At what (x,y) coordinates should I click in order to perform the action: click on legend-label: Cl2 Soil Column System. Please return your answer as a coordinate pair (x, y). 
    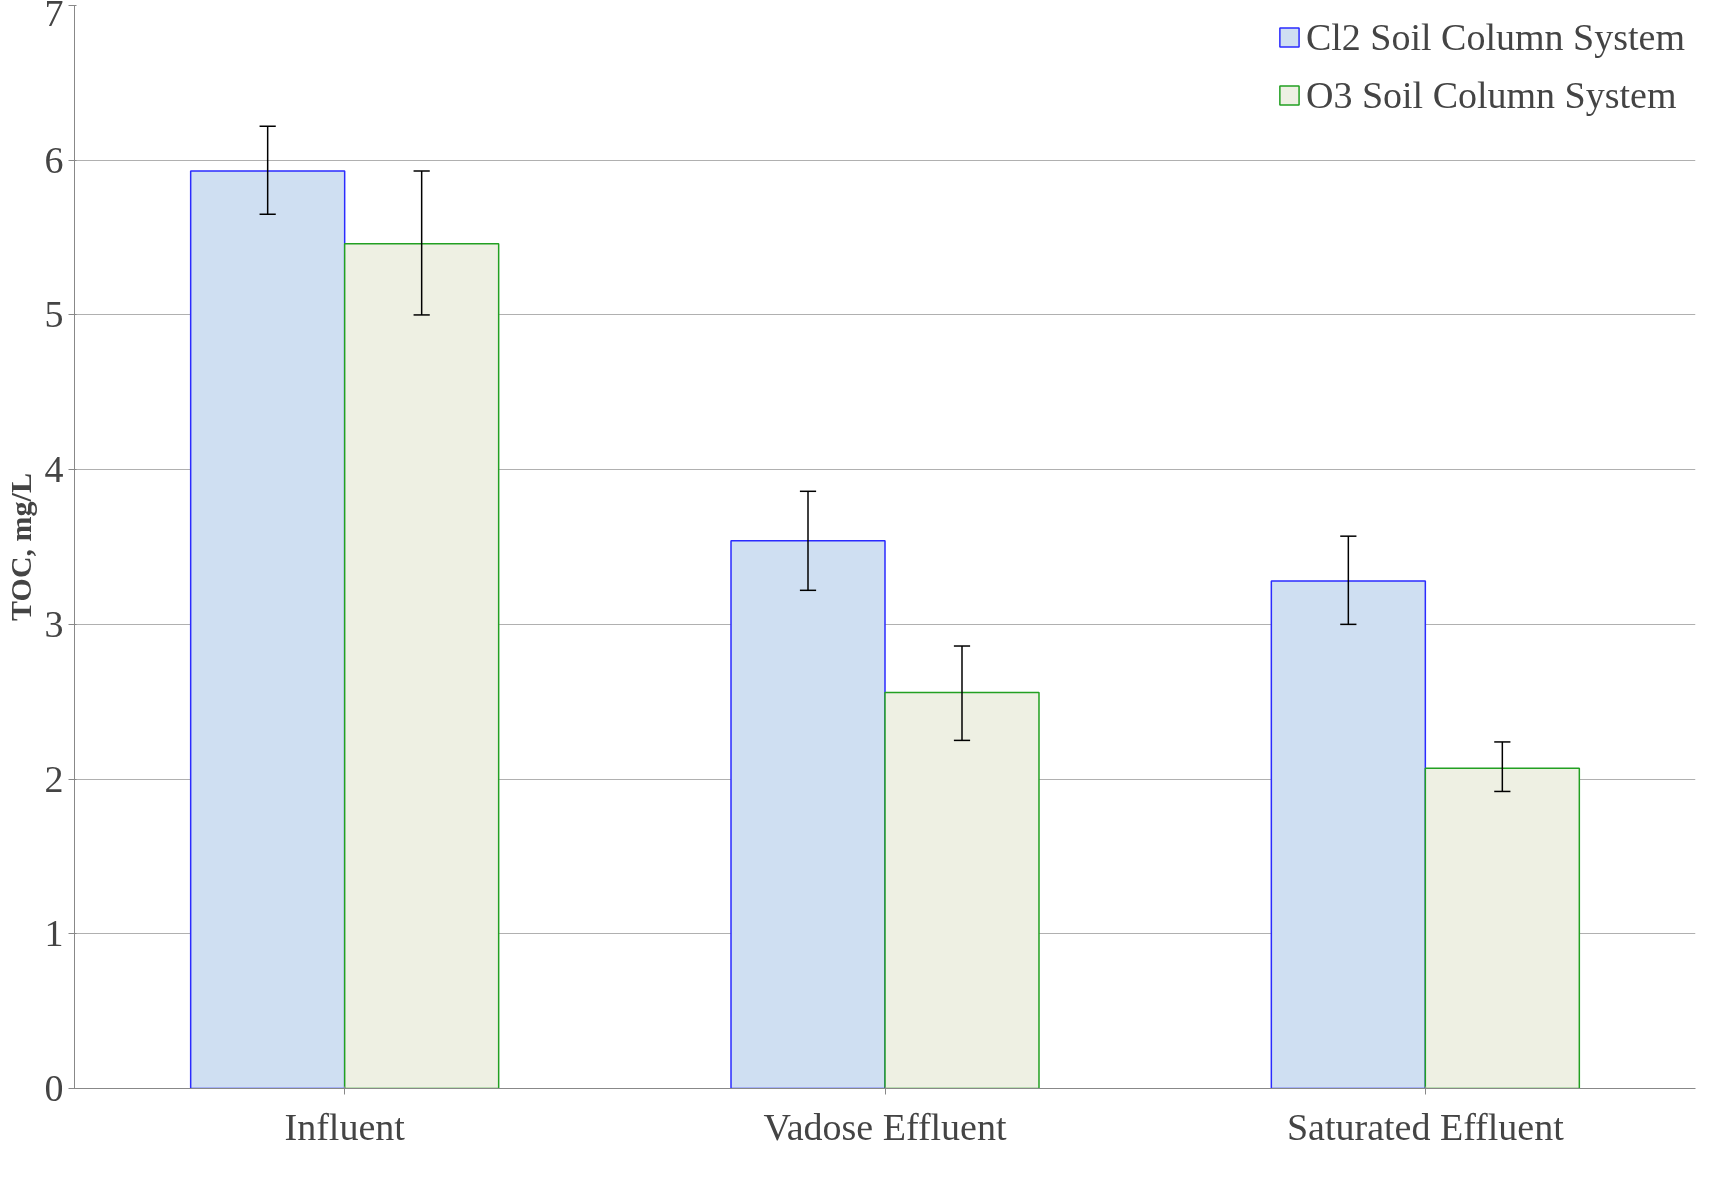
    Looking at the image, I should click on (1495, 37).